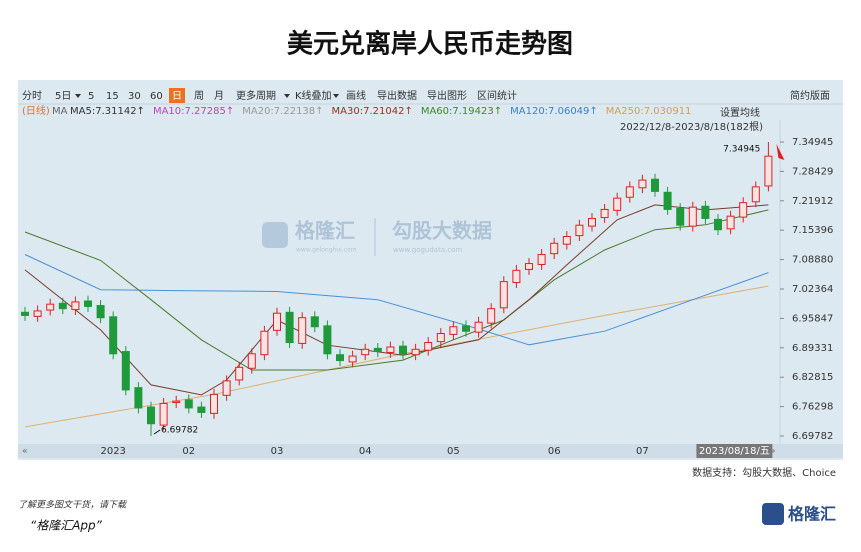 The width and height of the screenshot is (861, 552). I want to click on scroll-left: «, so click(25, 452).